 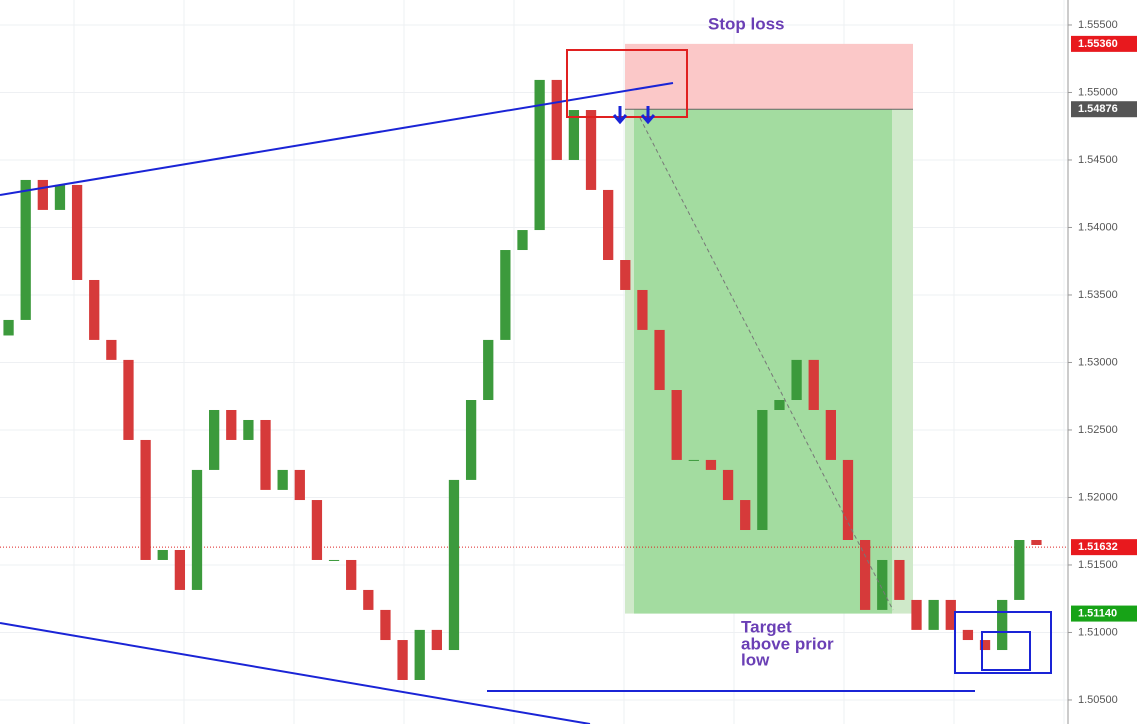 I want to click on y-tick-label: 1.54500, so click(x=1098, y=160).